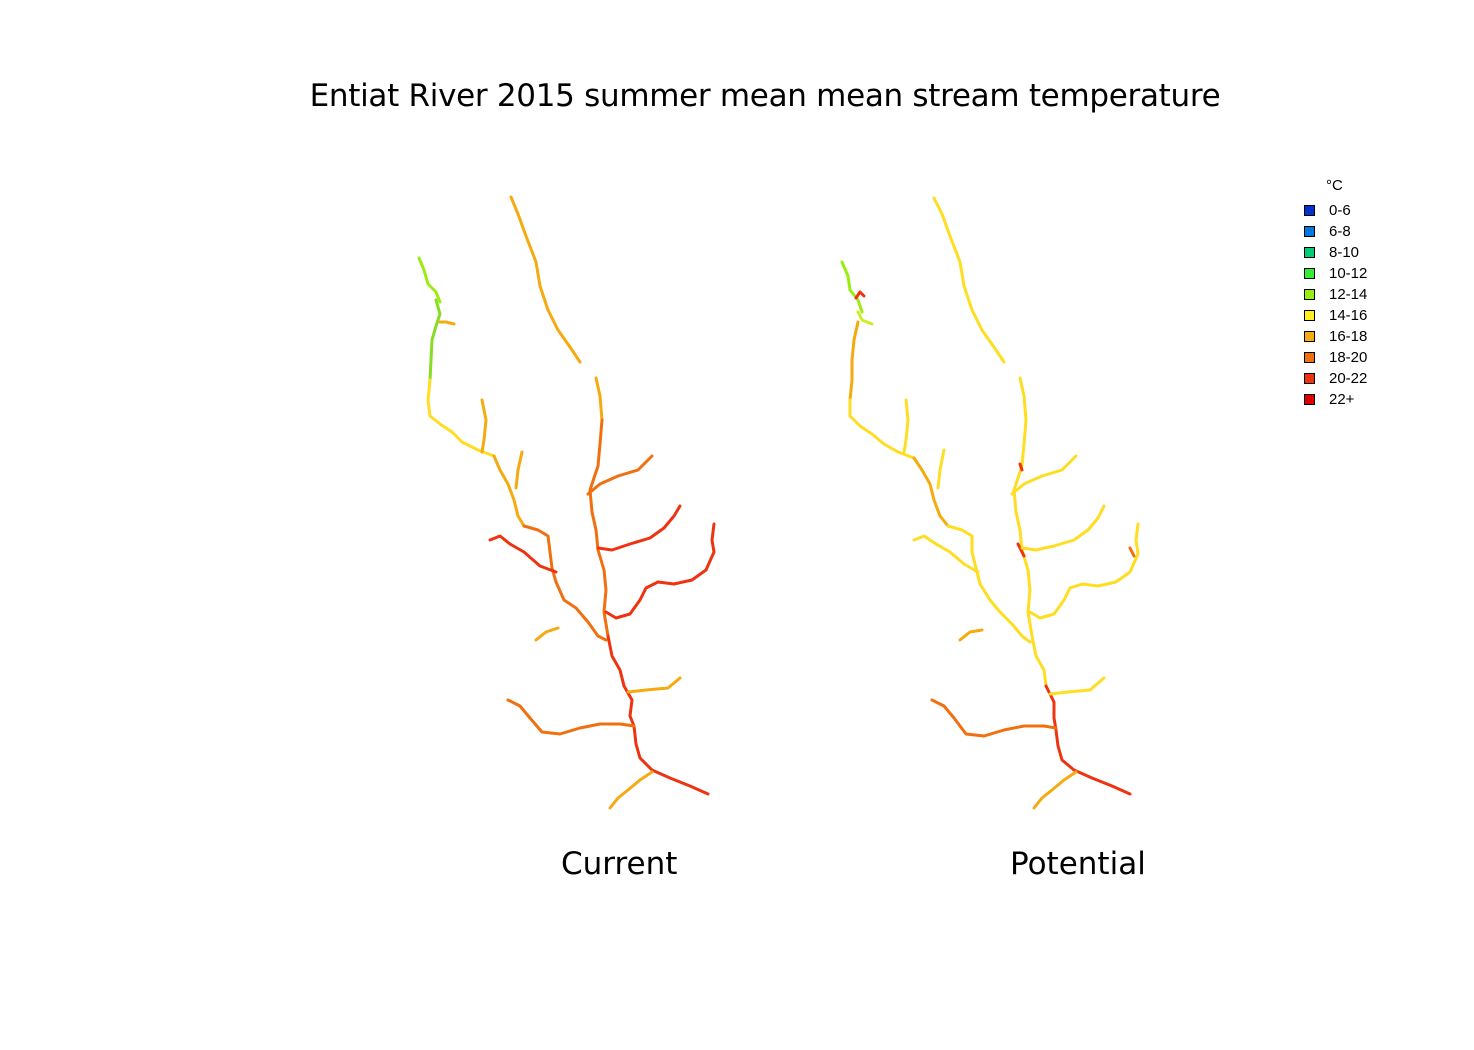  What do you see at coordinates (1348, 378) in the screenshot?
I see `legend-label: 20-22` at bounding box center [1348, 378].